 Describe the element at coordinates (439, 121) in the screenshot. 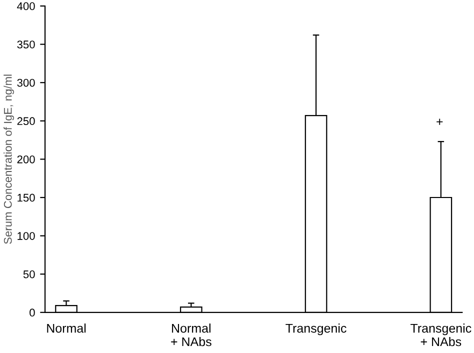

I see `annotation: +` at that location.